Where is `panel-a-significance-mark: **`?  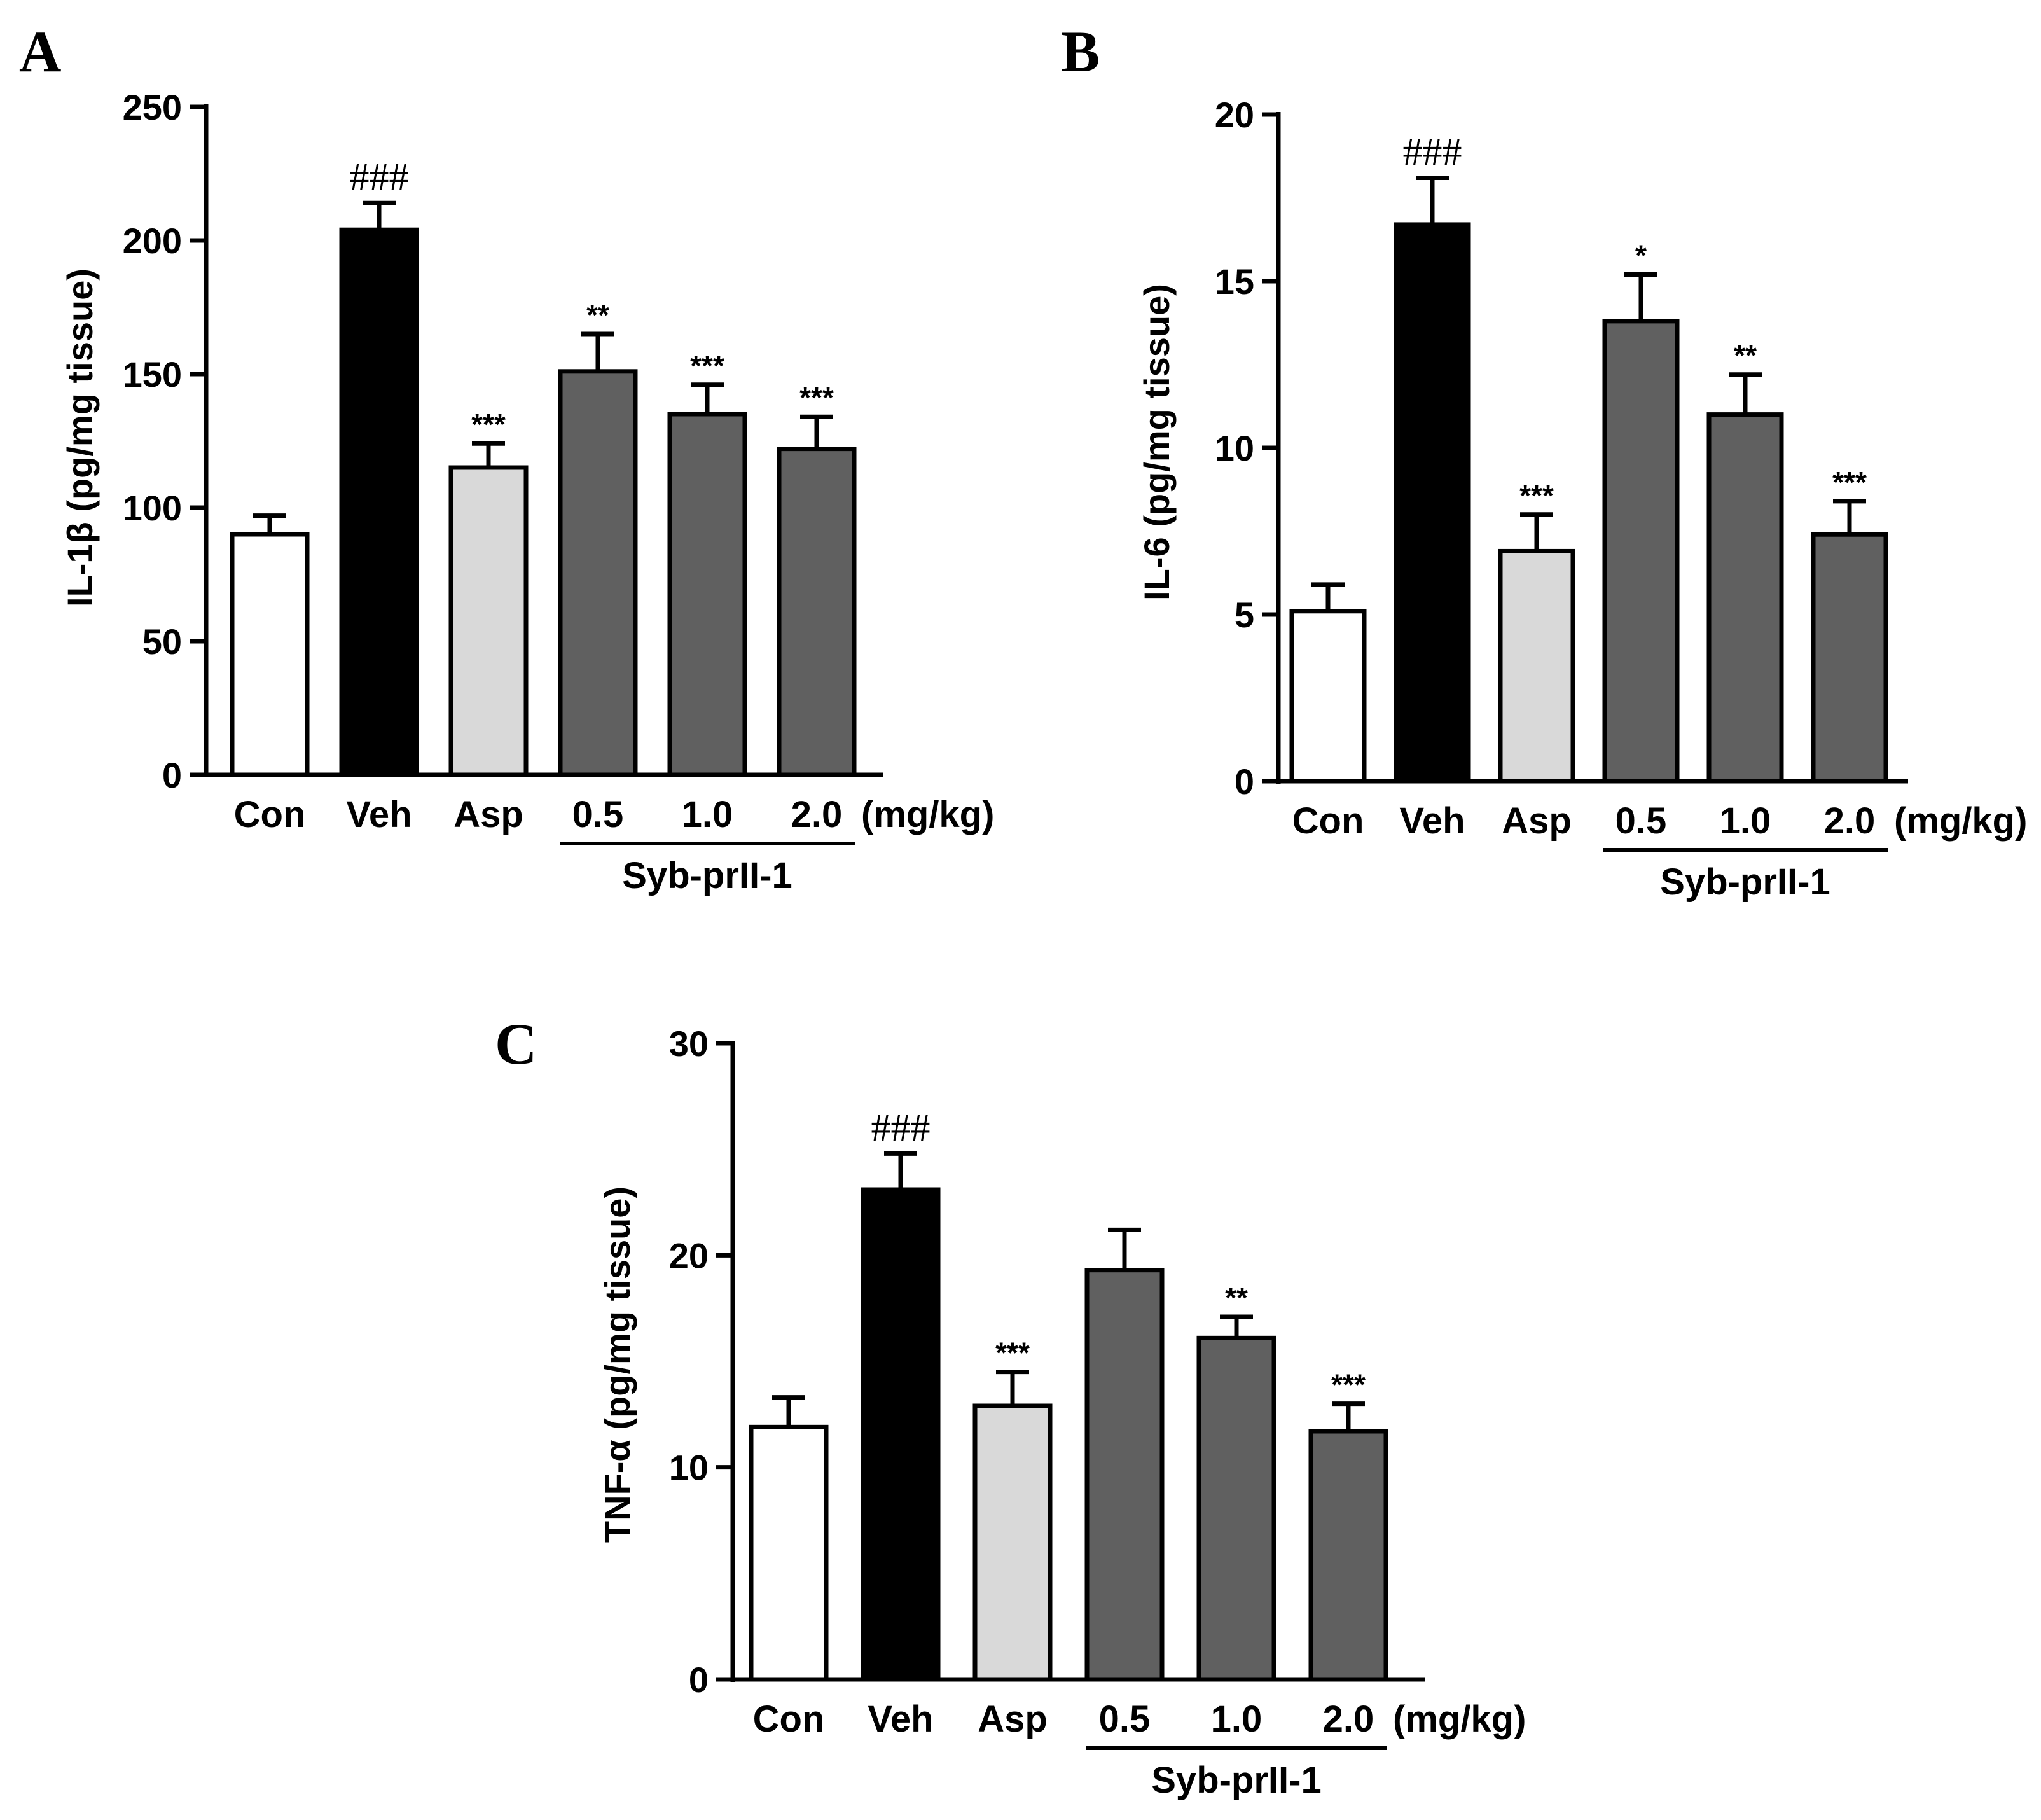 panel-a-significance-mark: ** is located at coordinates (597, 314).